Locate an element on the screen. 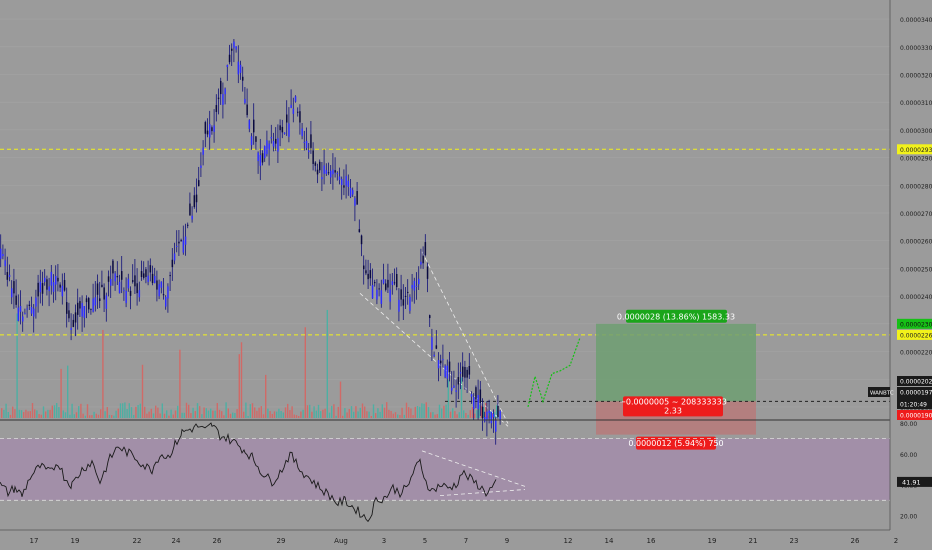 The image size is (932, 550). trendlines is located at coordinates (442, 374).